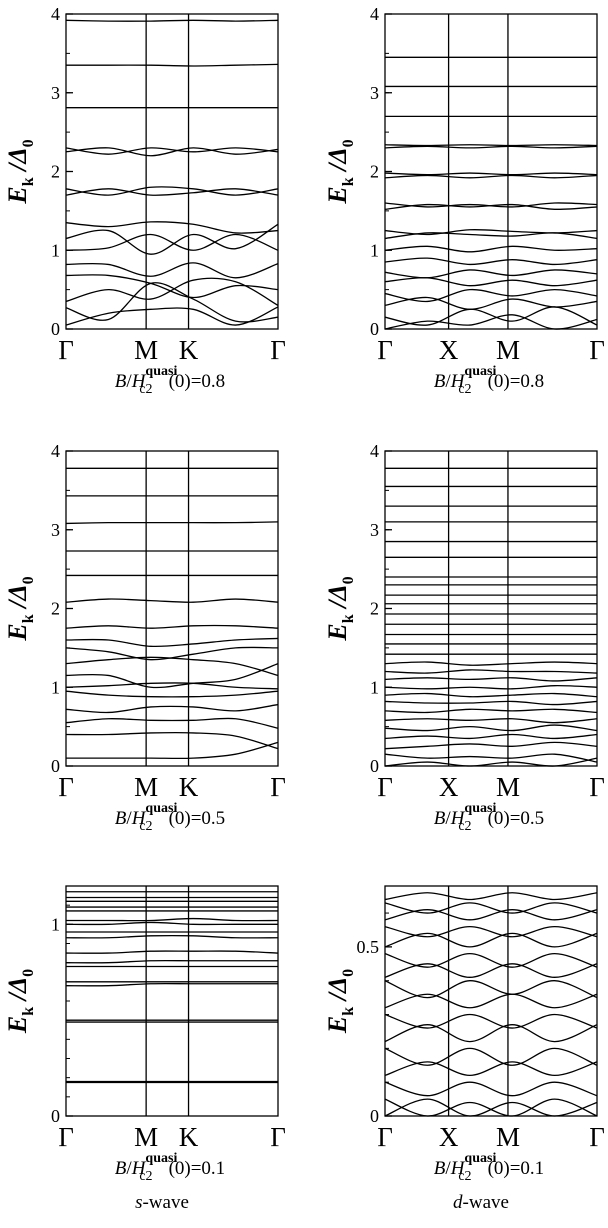 The image size is (608, 1228). Describe the element at coordinates (368, 947) in the screenshot. I see `y-tick-label: 0.5` at that location.